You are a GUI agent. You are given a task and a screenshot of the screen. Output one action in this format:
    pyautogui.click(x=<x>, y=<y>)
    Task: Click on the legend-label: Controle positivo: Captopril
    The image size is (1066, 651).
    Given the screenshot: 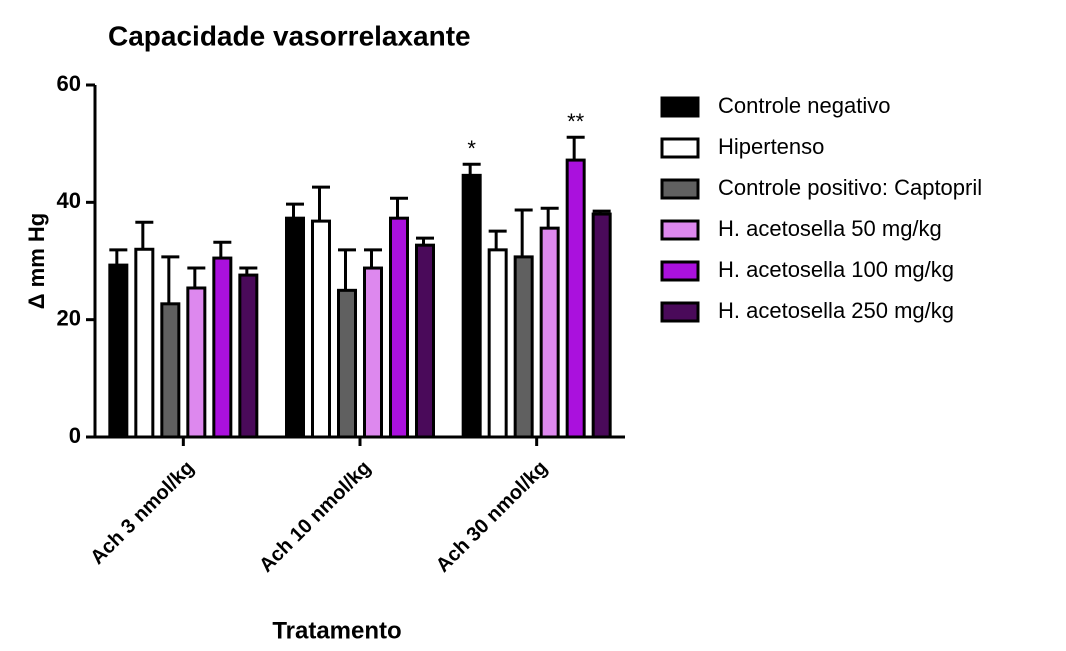 What is the action you would take?
    pyautogui.click(x=850, y=187)
    